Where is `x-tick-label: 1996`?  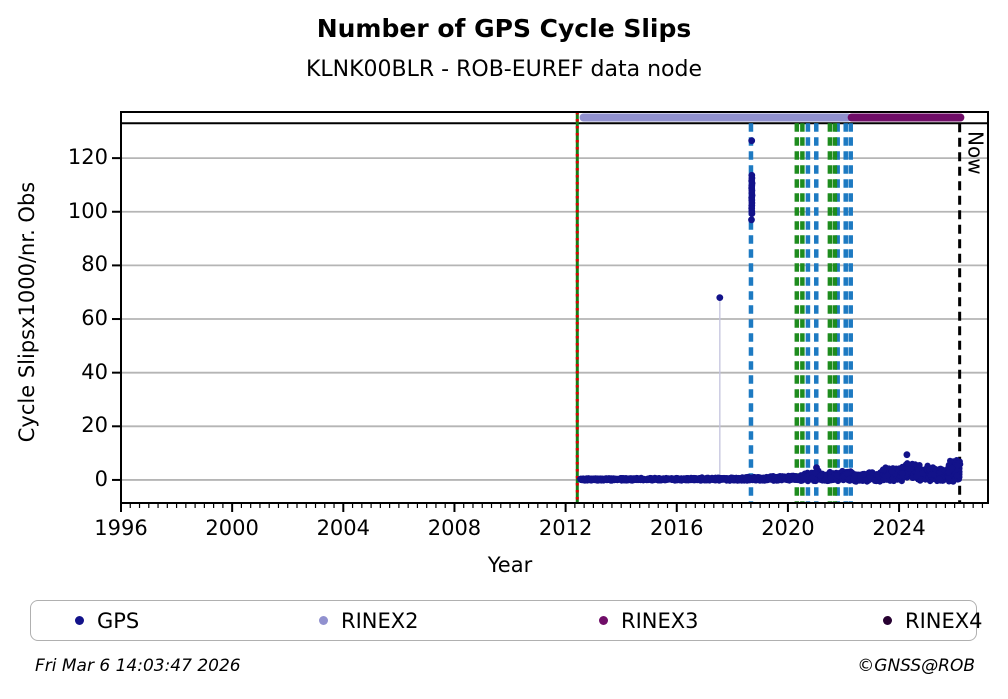
x-tick-label: 1996 is located at coordinates (121, 528).